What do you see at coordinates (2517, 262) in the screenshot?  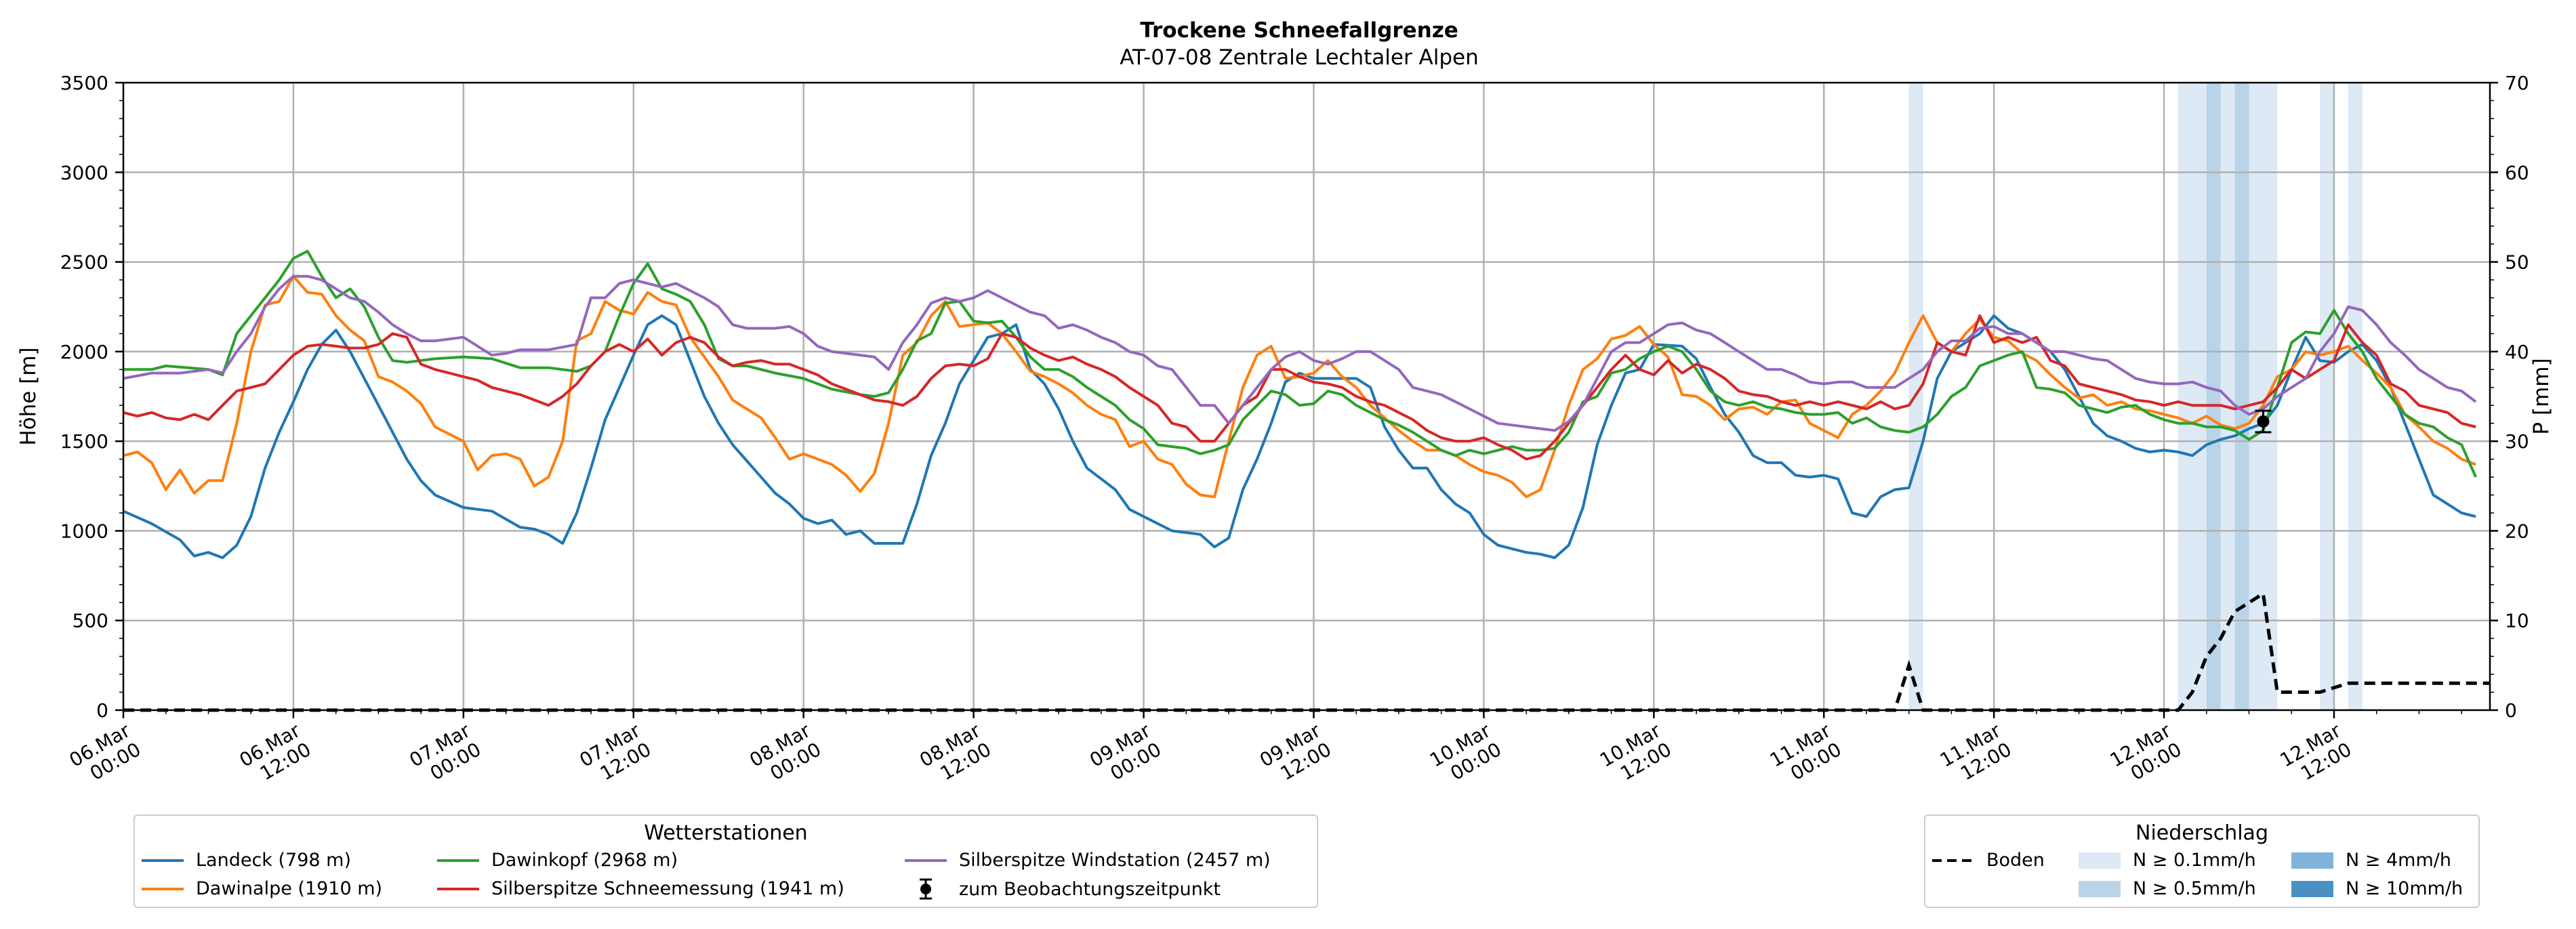 I see `y-right-tick-label: 50` at bounding box center [2517, 262].